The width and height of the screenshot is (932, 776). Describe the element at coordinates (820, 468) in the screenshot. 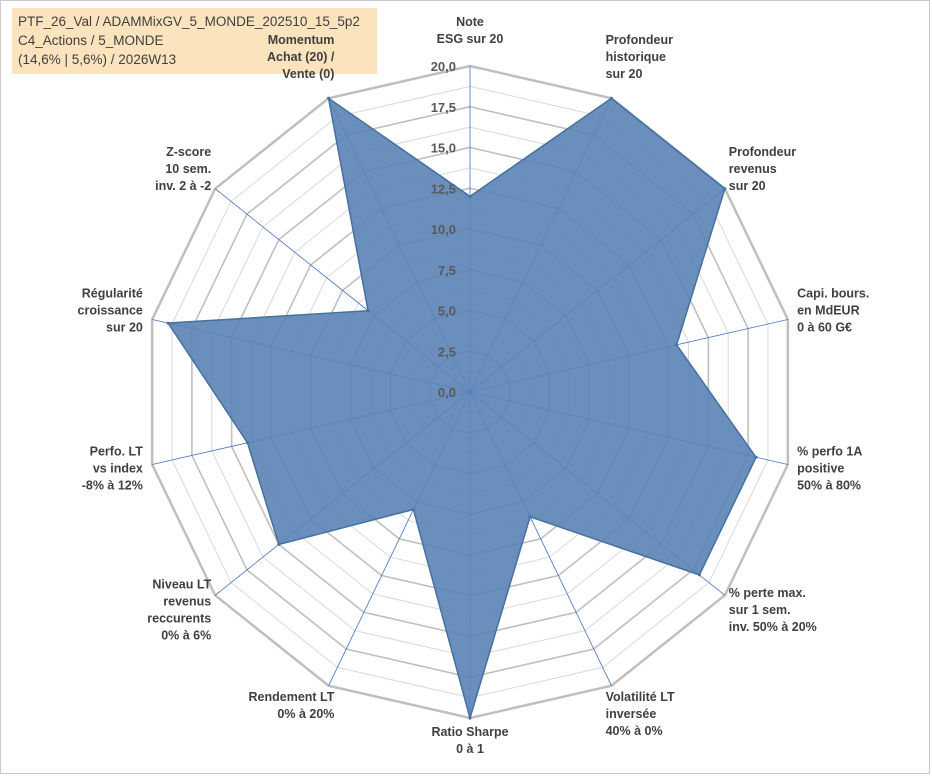

I see `axis-label: positive` at that location.